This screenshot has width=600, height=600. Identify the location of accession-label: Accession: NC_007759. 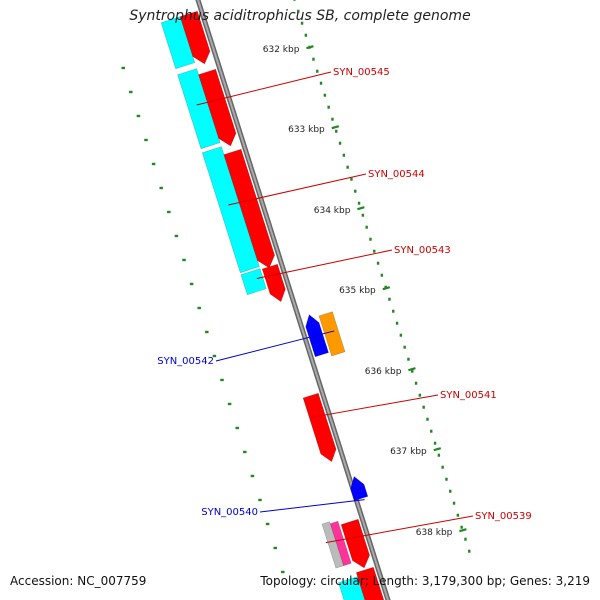
(78, 581).